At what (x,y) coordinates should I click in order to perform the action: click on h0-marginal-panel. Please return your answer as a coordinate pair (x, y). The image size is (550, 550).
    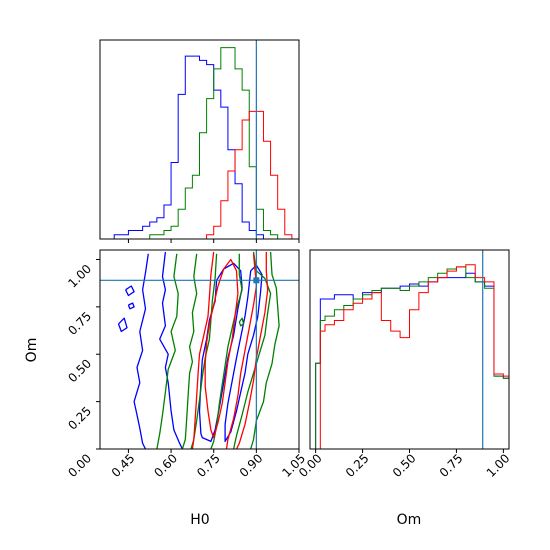
    Looking at the image, I should click on (199, 141).